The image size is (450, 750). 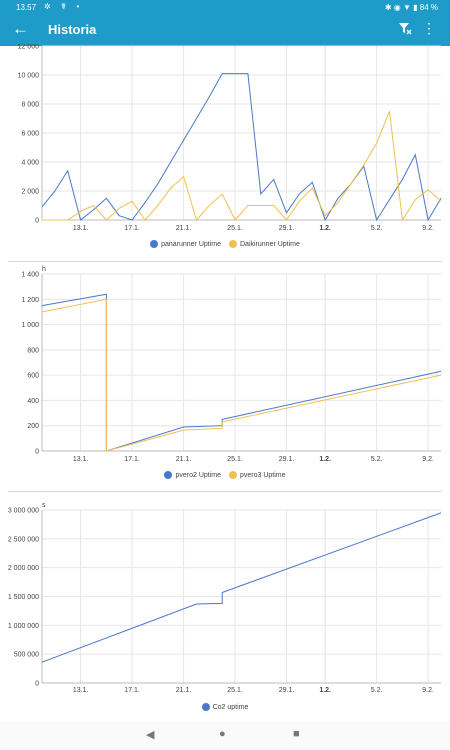 What do you see at coordinates (30, 275) in the screenshot?
I see `y-tick-label: 1 400` at bounding box center [30, 275].